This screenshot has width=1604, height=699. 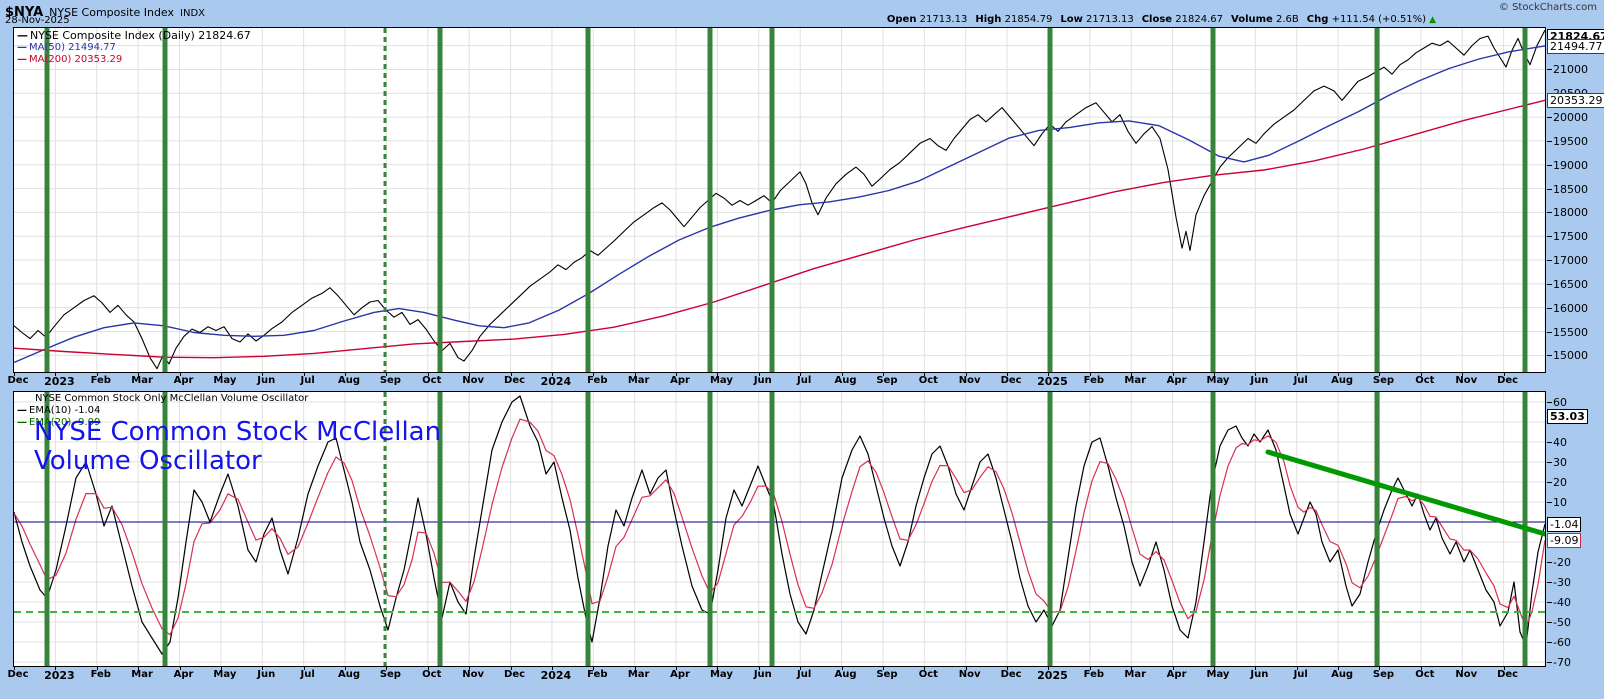 What do you see at coordinates (1432, 20) in the screenshot?
I see `change-up-arrow-icon: ▲` at bounding box center [1432, 20].